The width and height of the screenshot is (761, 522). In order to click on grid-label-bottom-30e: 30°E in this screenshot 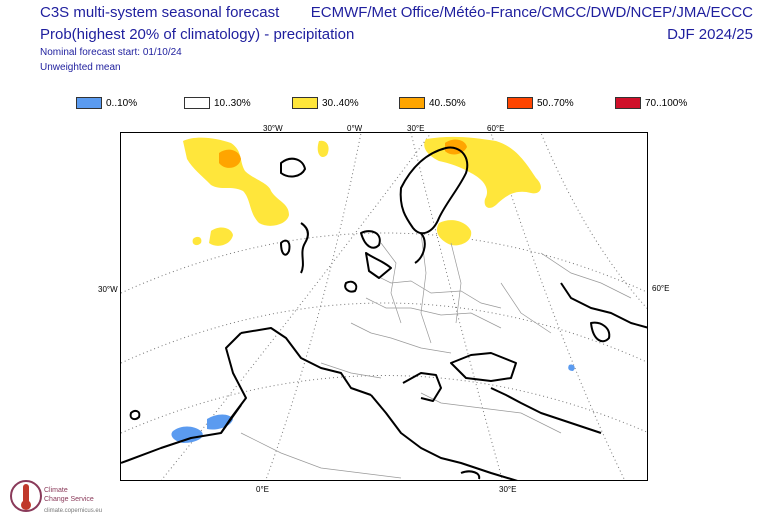, I will do `click(508, 489)`.